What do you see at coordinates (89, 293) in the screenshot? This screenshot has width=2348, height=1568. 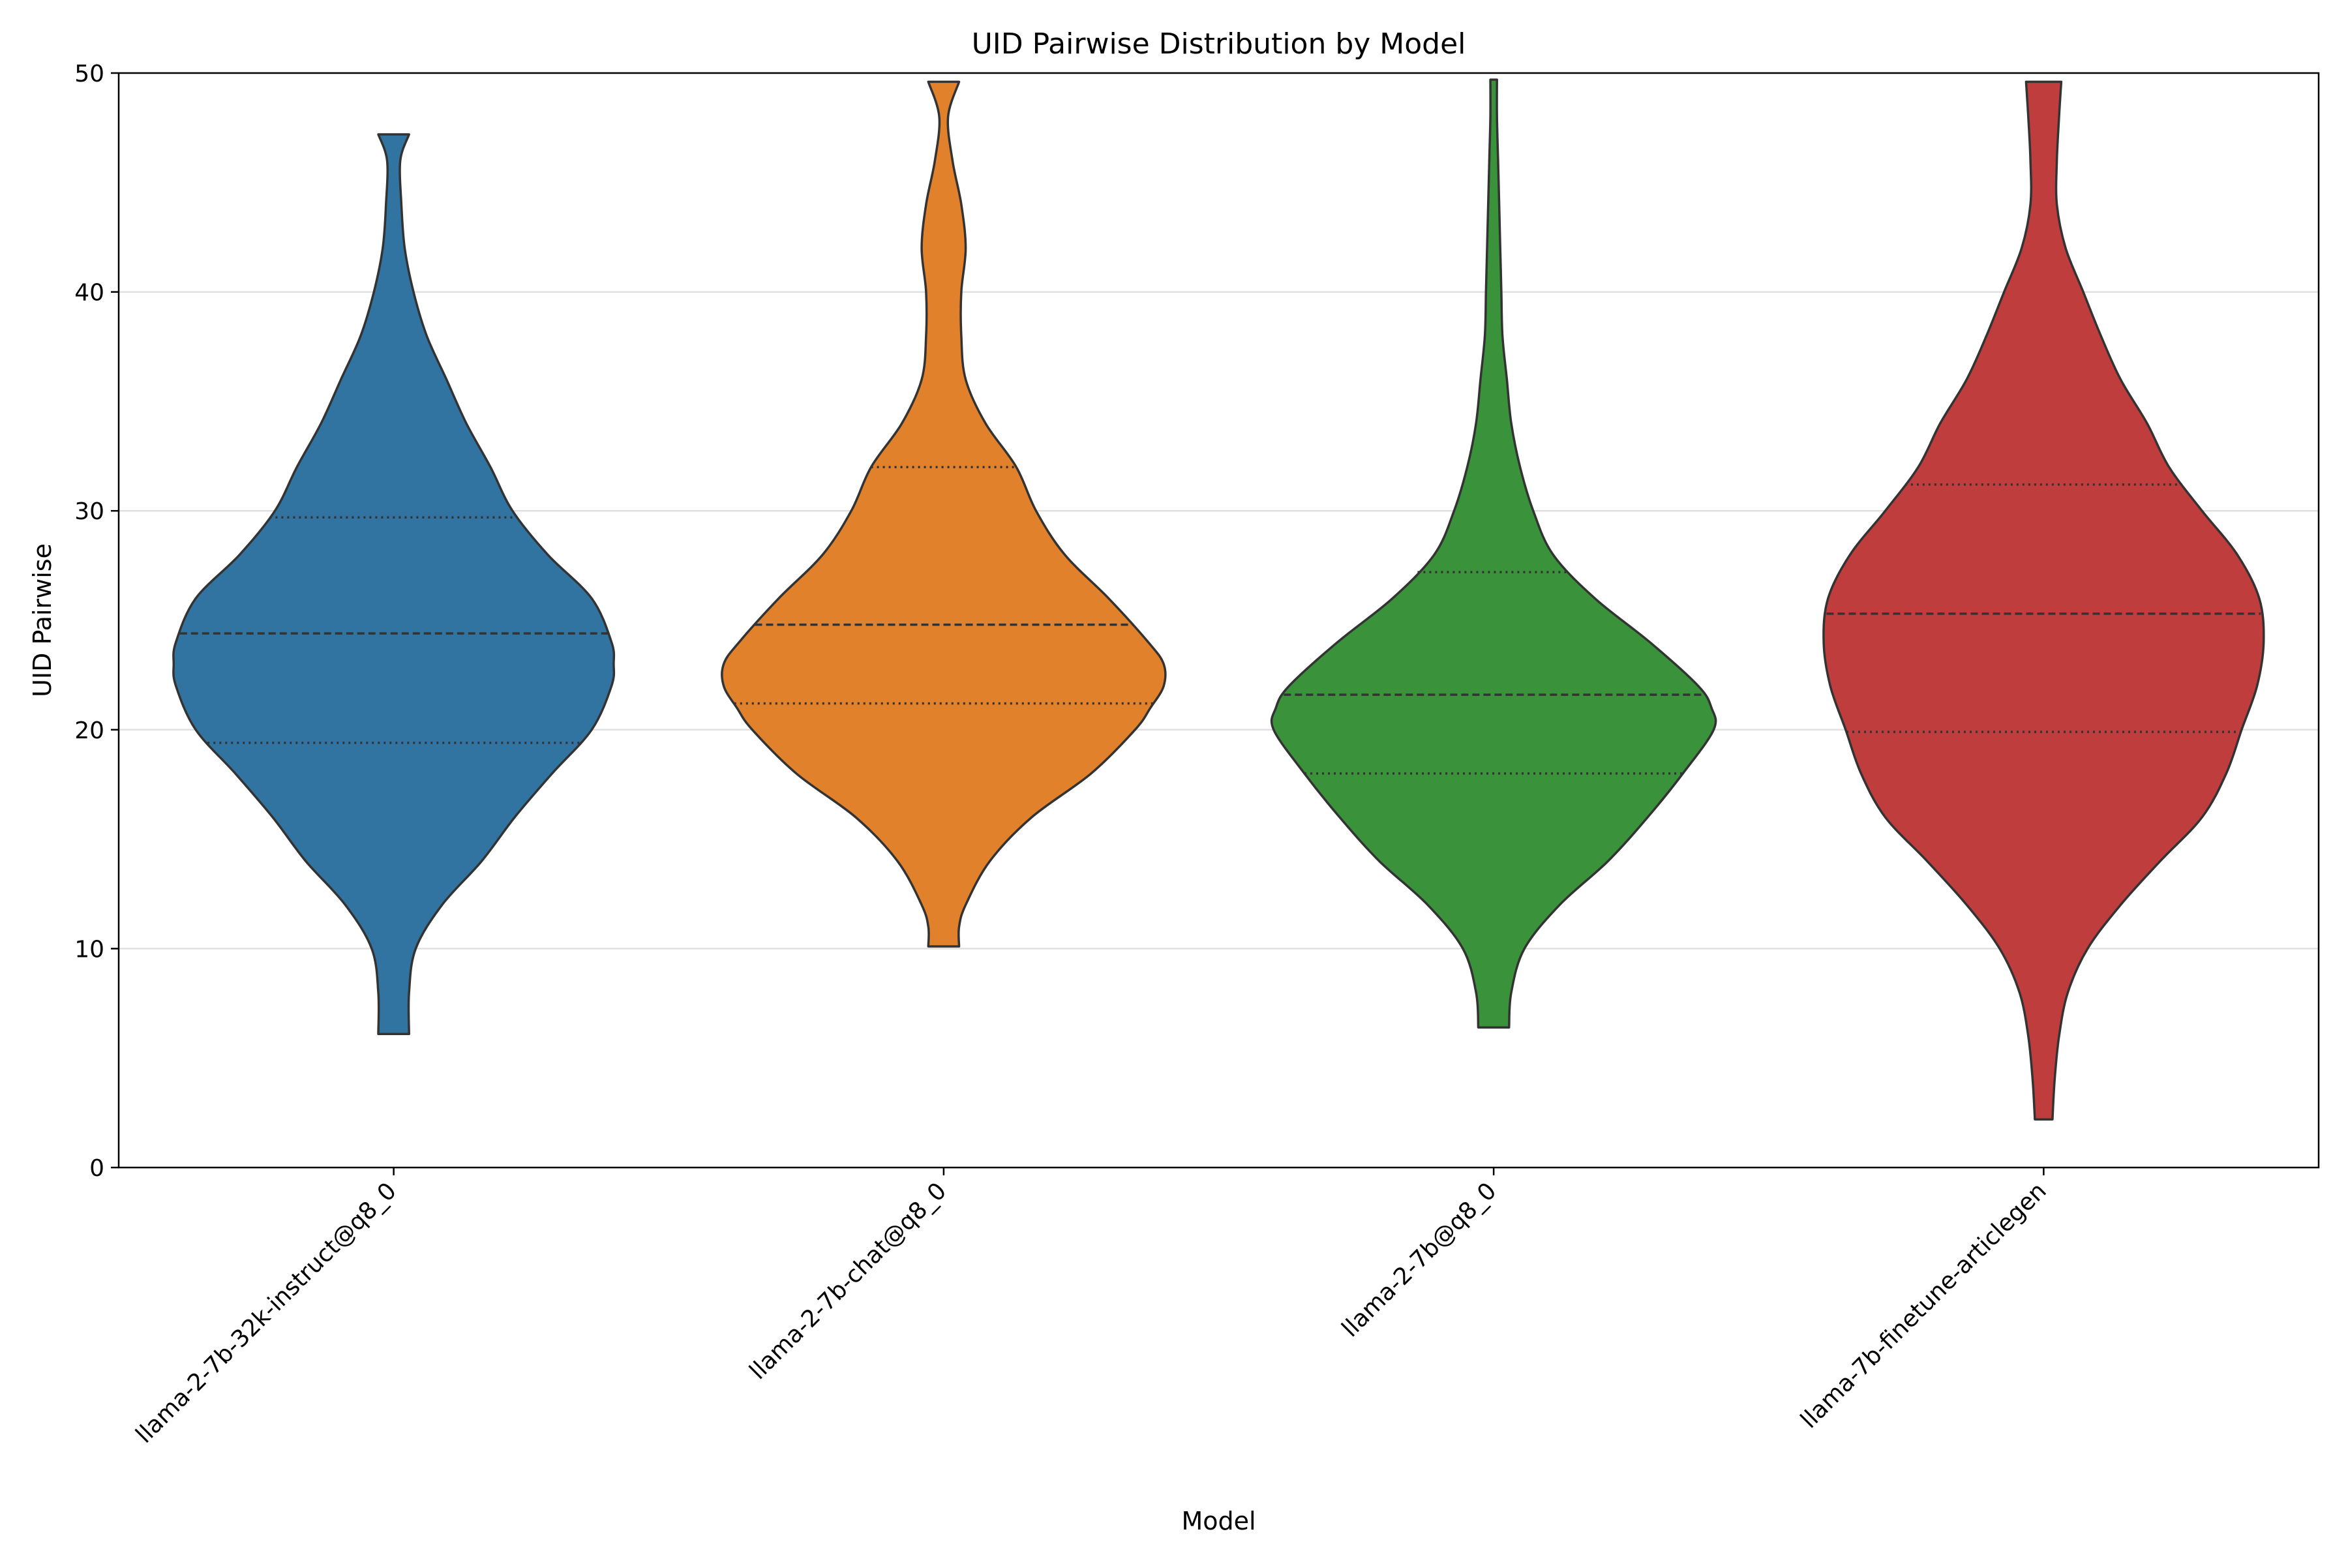 I see `y-tick-label: 40` at bounding box center [89, 293].